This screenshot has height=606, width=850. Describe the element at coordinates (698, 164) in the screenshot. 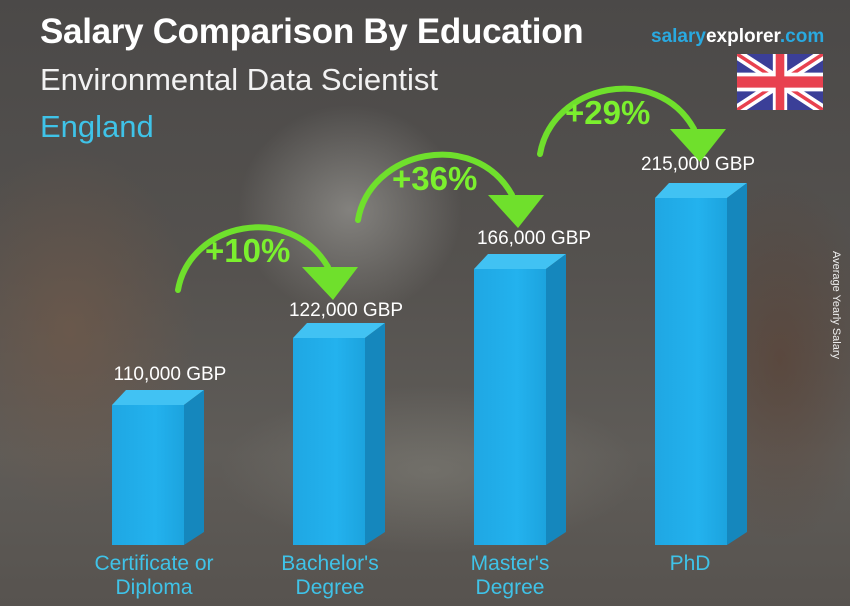

I see `value-label-phd: 215,000 GBP` at that location.